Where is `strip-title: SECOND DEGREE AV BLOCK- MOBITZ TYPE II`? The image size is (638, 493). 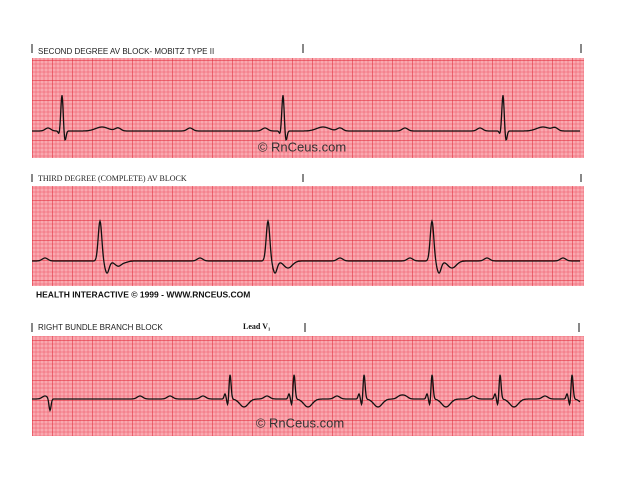 strip-title: SECOND DEGREE AV BLOCK- MOBITZ TYPE II is located at coordinates (126, 51).